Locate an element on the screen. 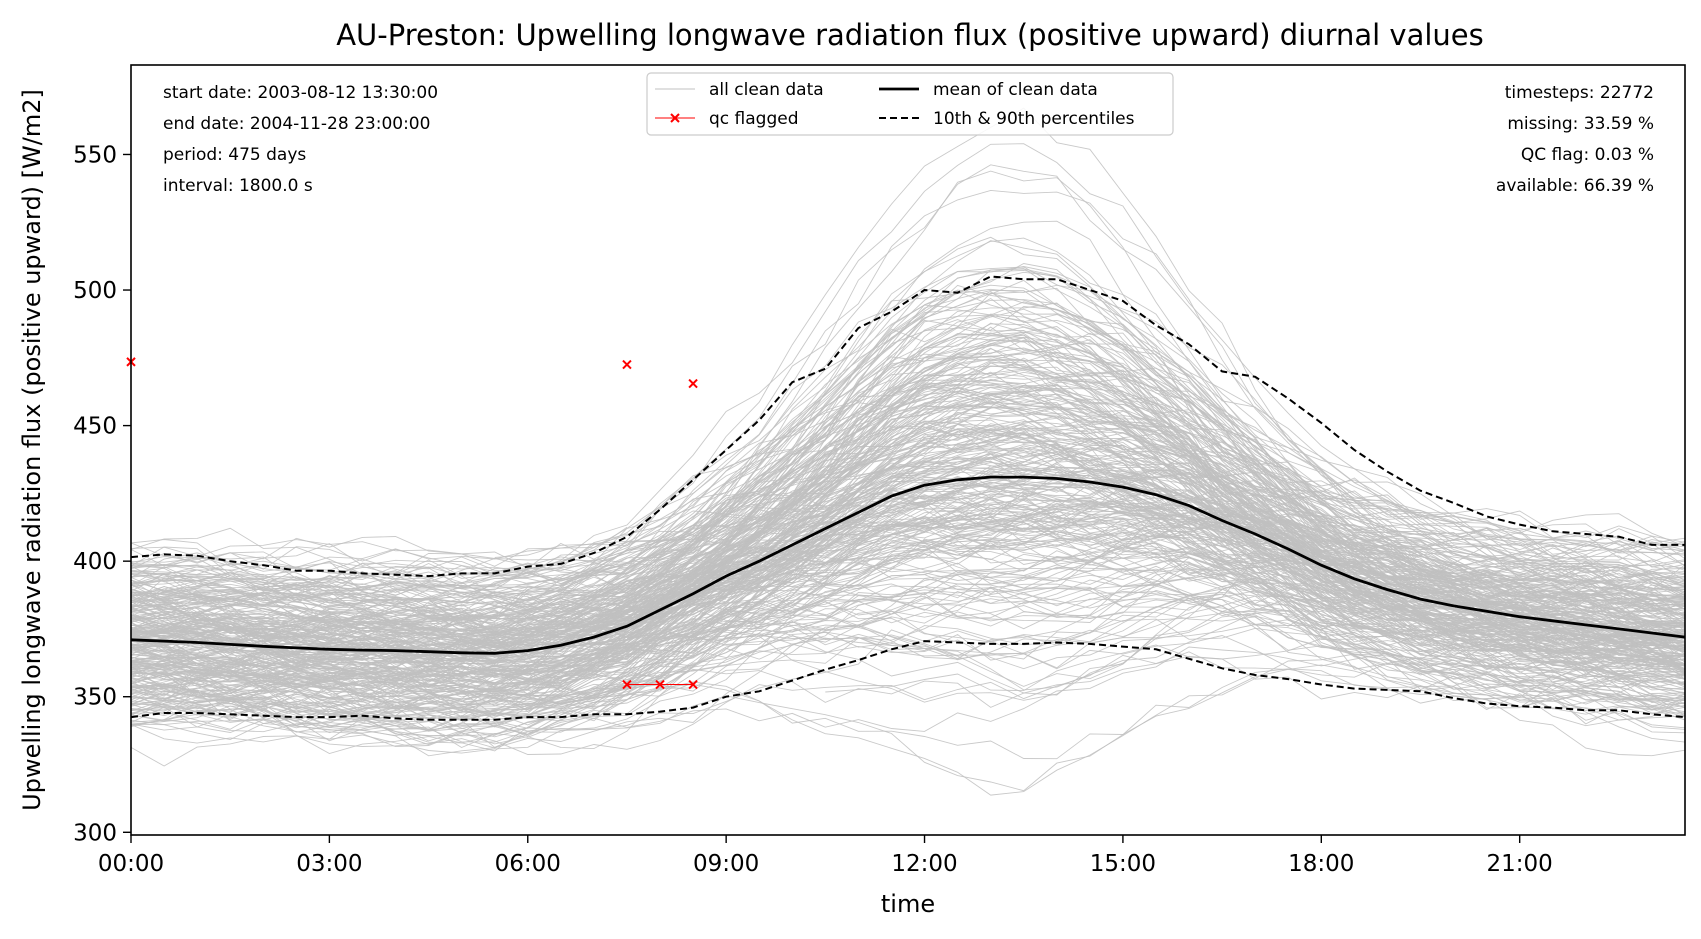 Image resolution: width=1701 pixels, height=939 pixels. legend-box is located at coordinates (910, 104).